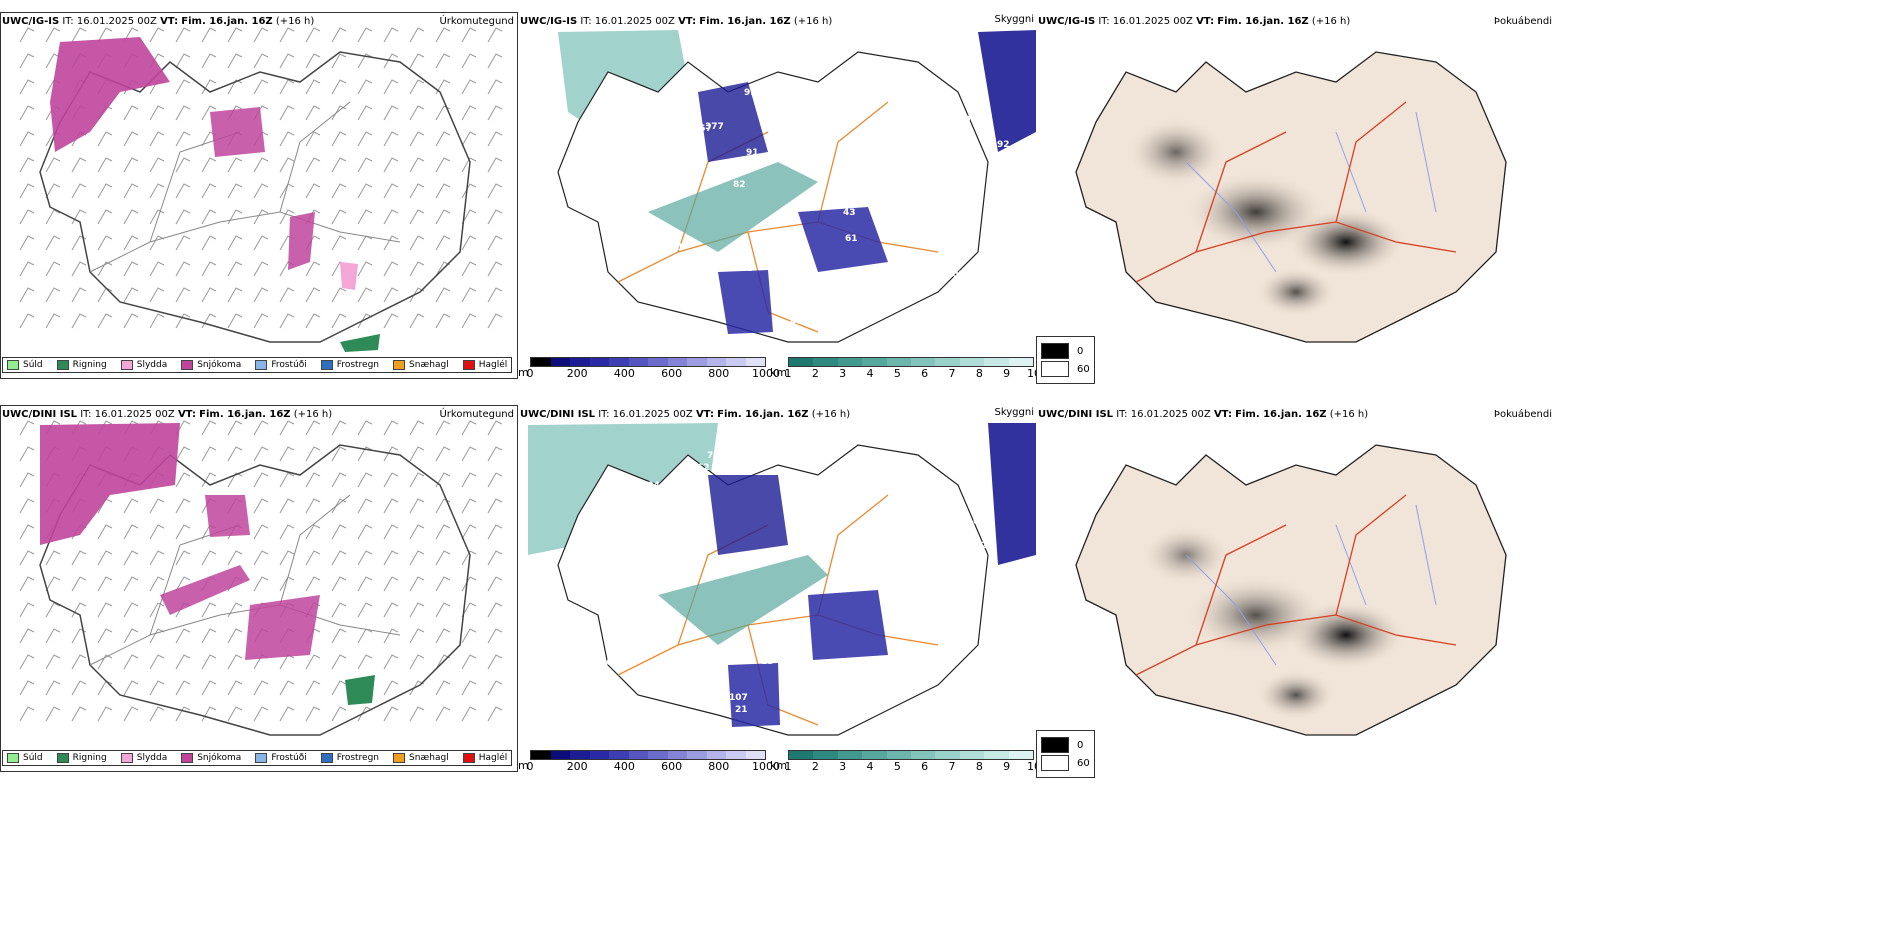  What do you see at coordinates (940, 658) in the screenshot?
I see `cloud-base-label: 142` at bounding box center [940, 658].